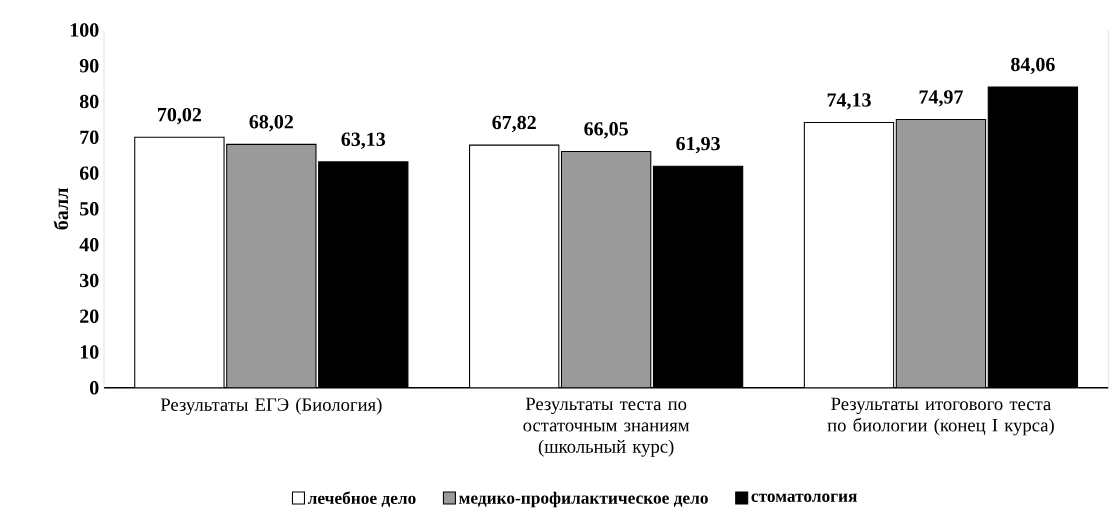 This screenshot has width=1109, height=511. I want to click on y-tick-label: 40, so click(89, 244).